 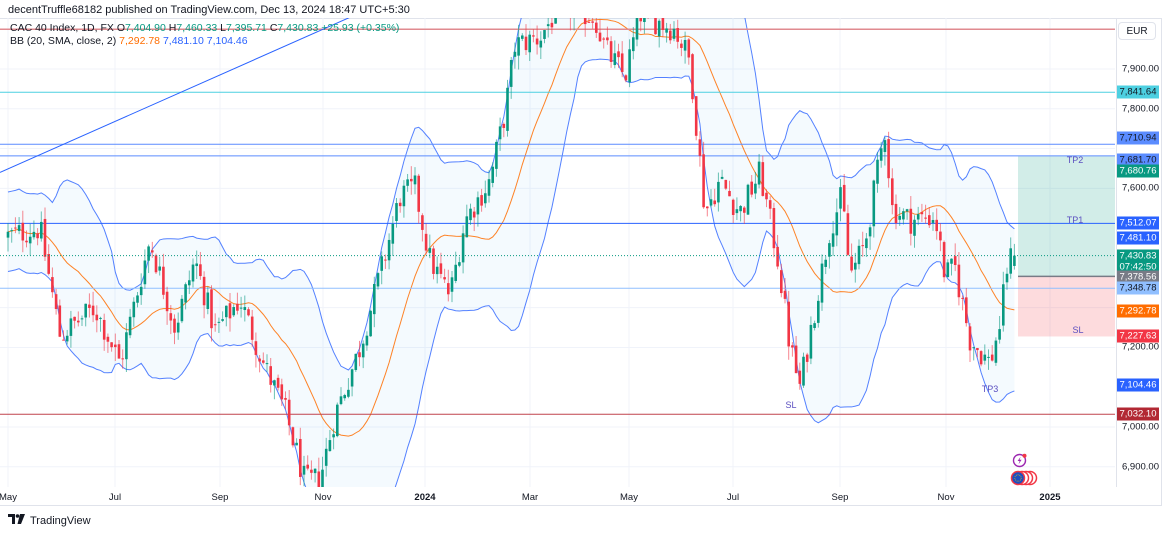 I want to click on bb-upper-value: 7,481.10, so click(x=183, y=41).